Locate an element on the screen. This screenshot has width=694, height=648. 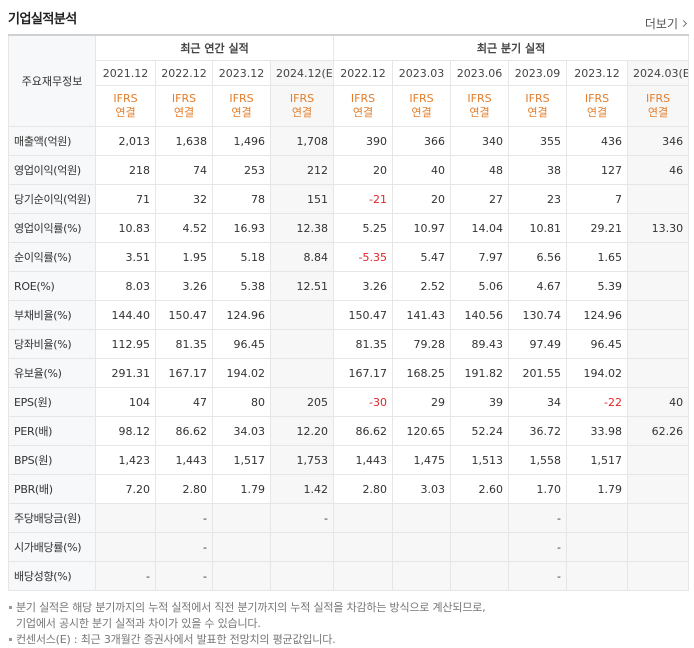
value-cell: 191.82 is located at coordinates (480, 373).